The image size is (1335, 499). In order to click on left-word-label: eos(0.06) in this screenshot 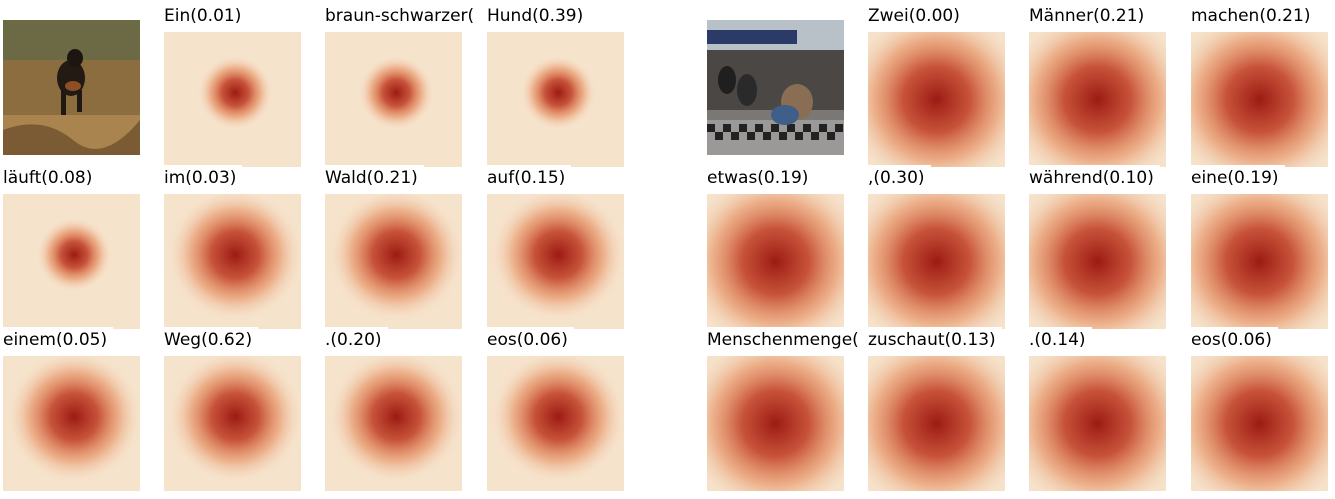, I will do `click(530, 340)`.